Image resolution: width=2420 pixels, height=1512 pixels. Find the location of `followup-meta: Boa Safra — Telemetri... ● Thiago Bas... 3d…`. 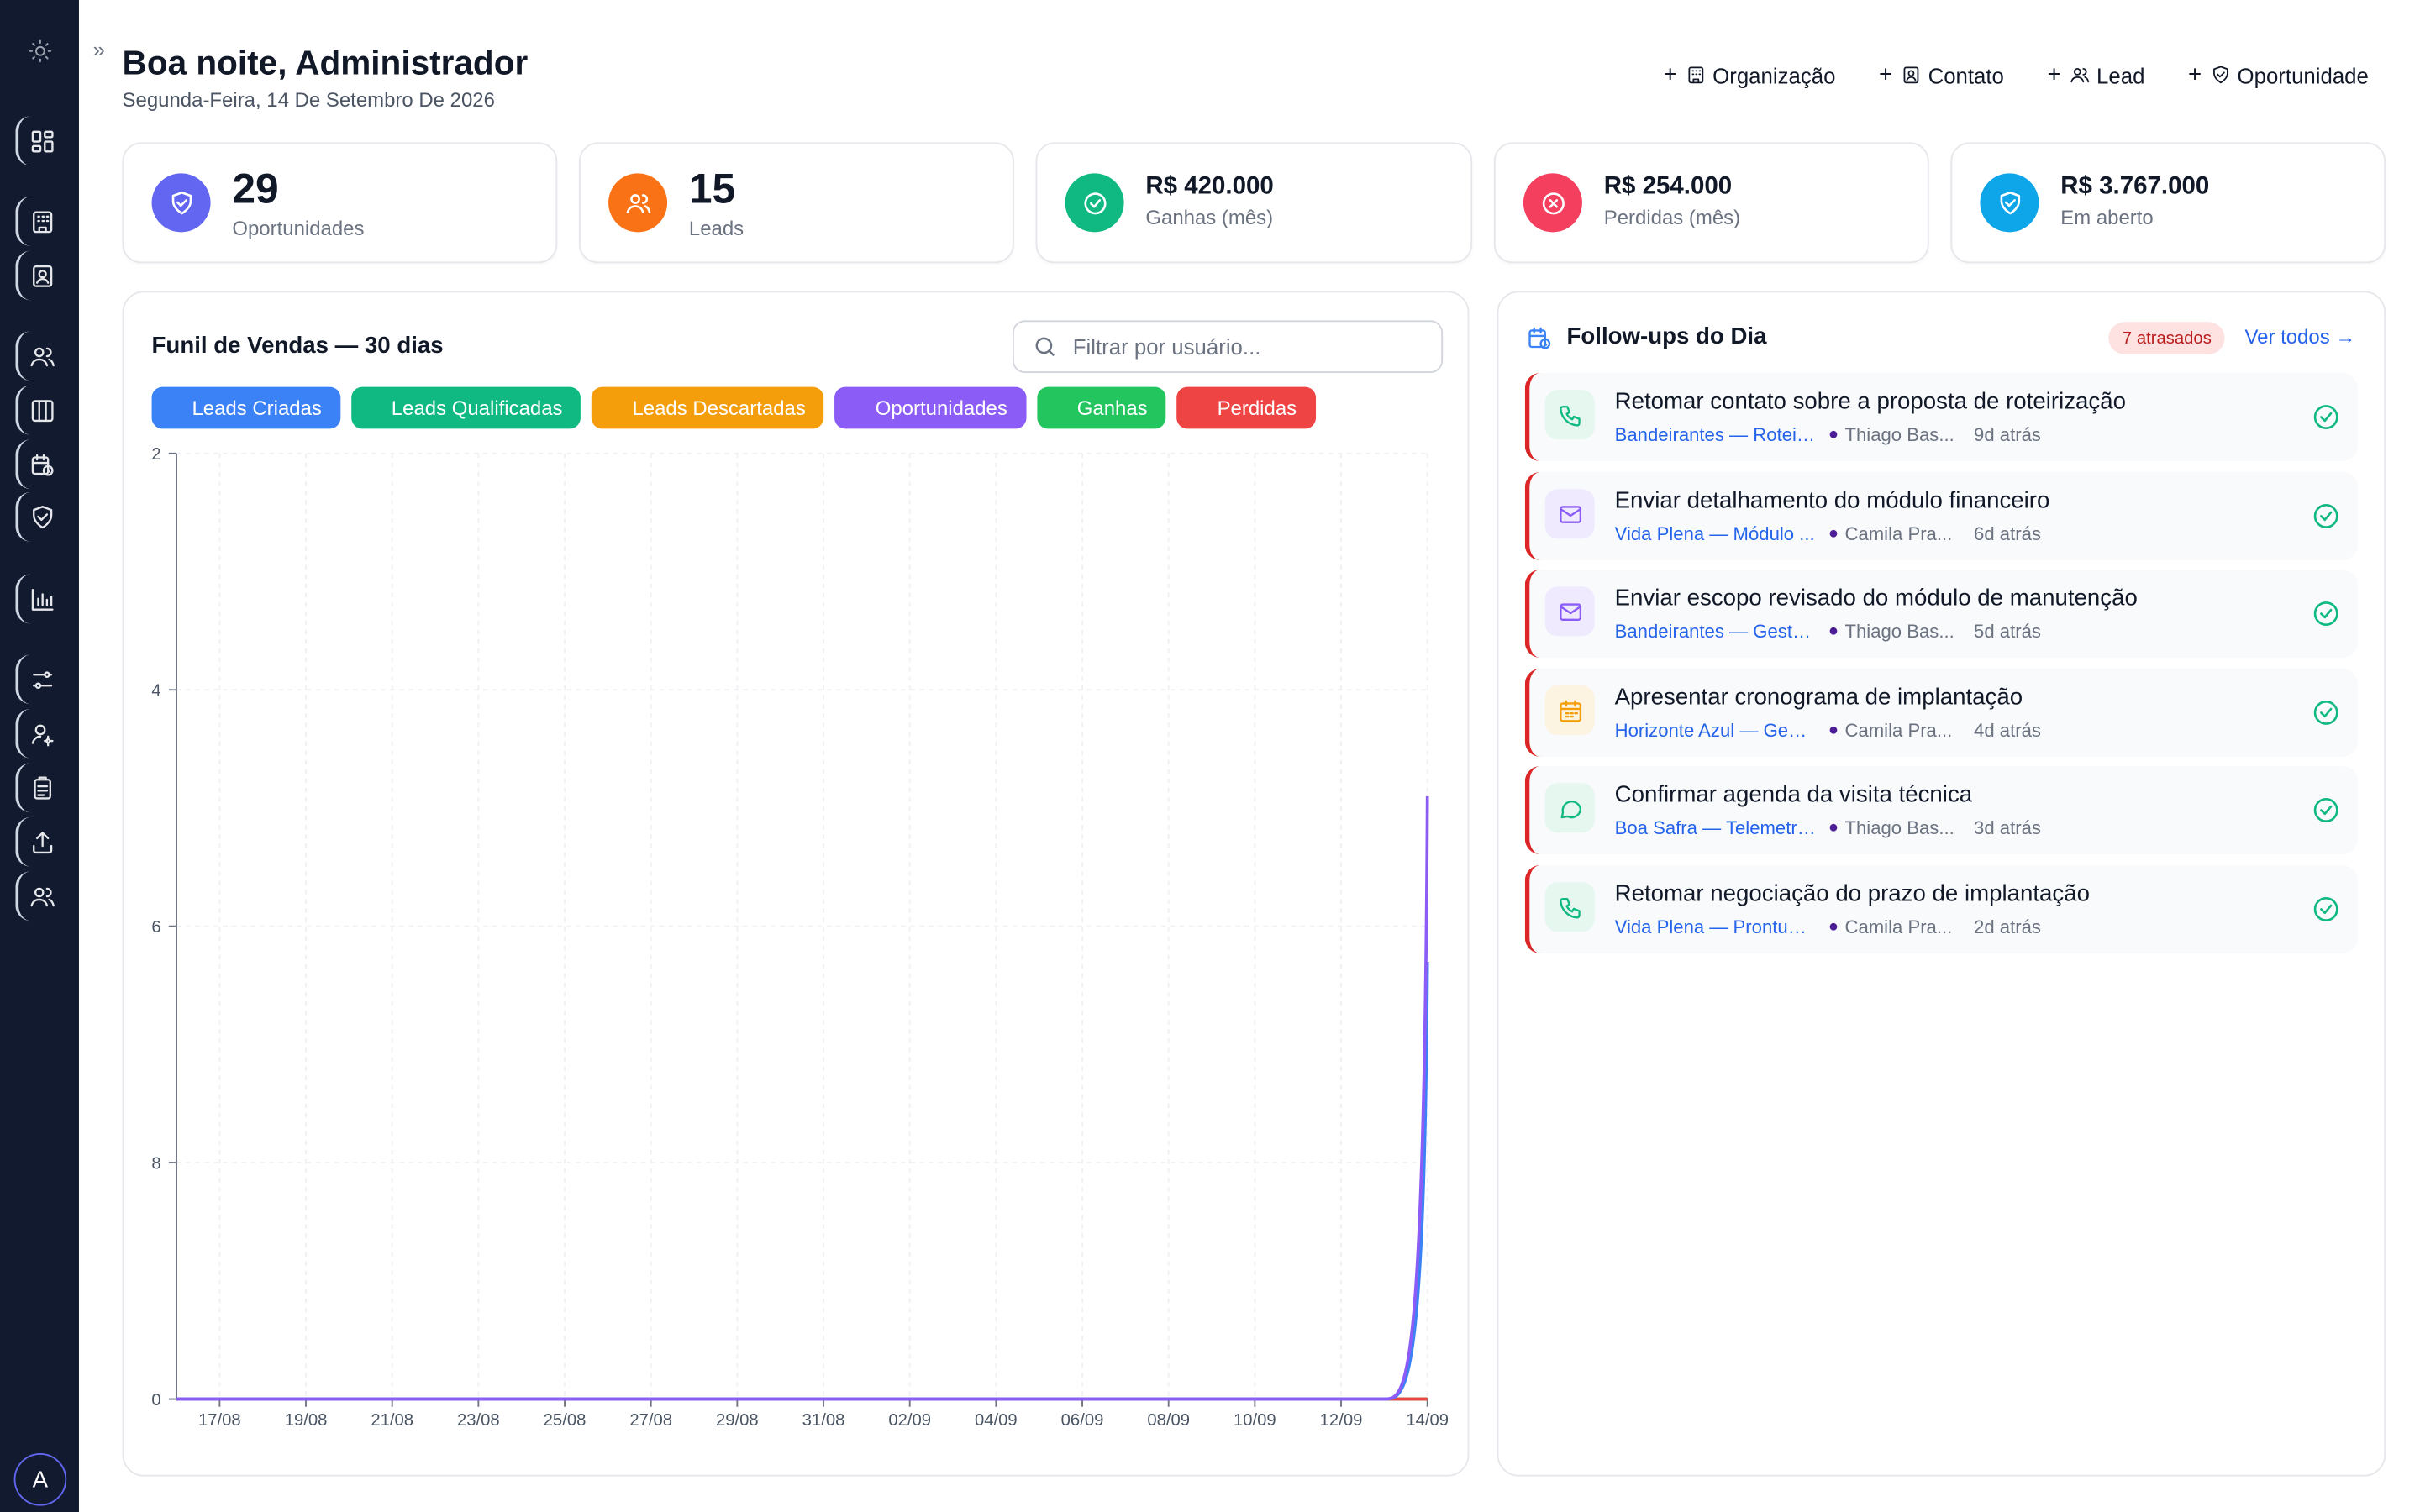

followup-meta: Boa Safra — Telemetri... ● Thiago Bas... 3d… is located at coordinates (1828, 828).